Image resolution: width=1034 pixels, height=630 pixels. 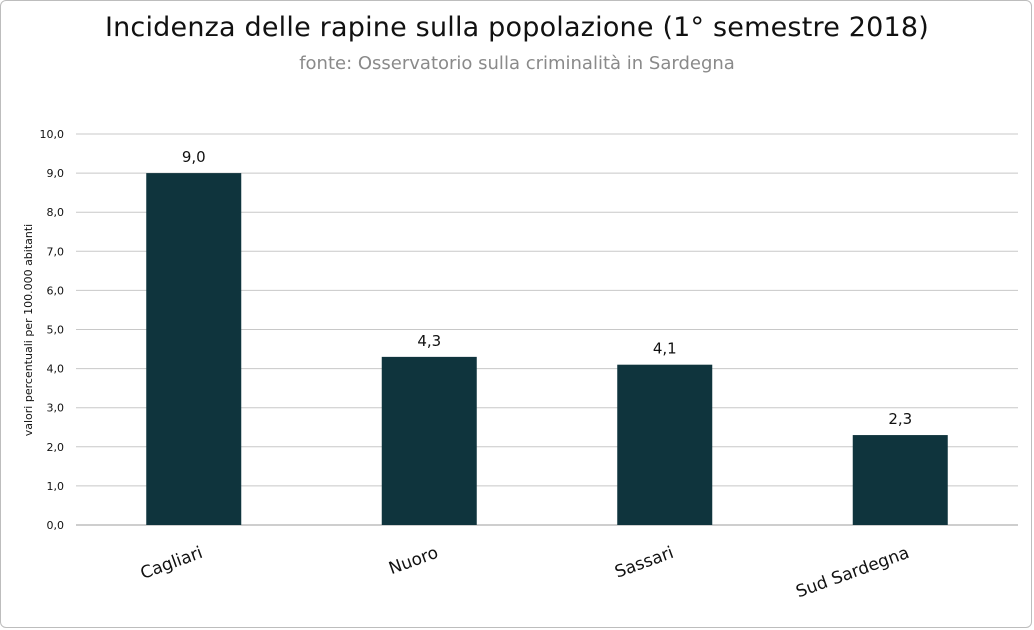 What do you see at coordinates (900, 480) in the screenshot?
I see `bar-sud-sardegna` at bounding box center [900, 480].